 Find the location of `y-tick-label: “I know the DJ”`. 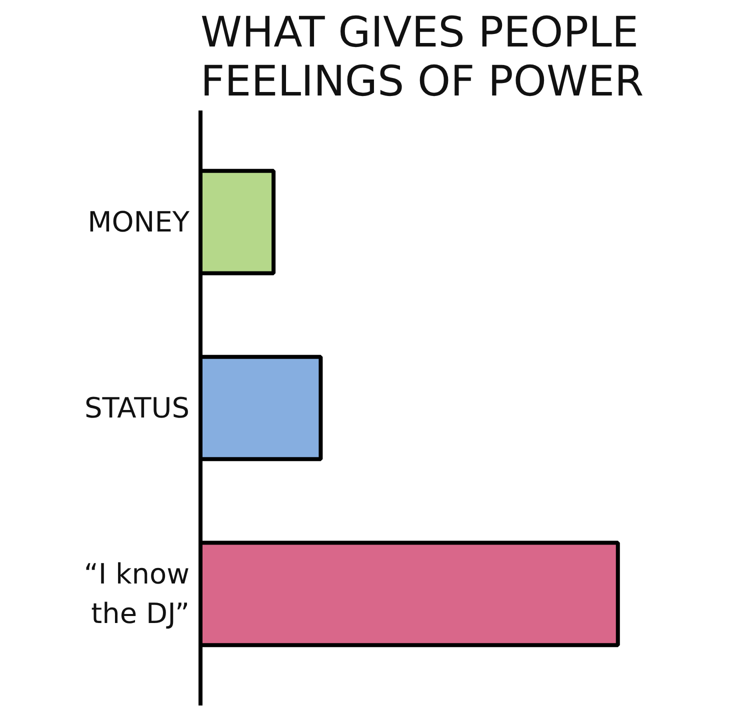

y-tick-label: “I know the DJ” is located at coordinates (137, 594).